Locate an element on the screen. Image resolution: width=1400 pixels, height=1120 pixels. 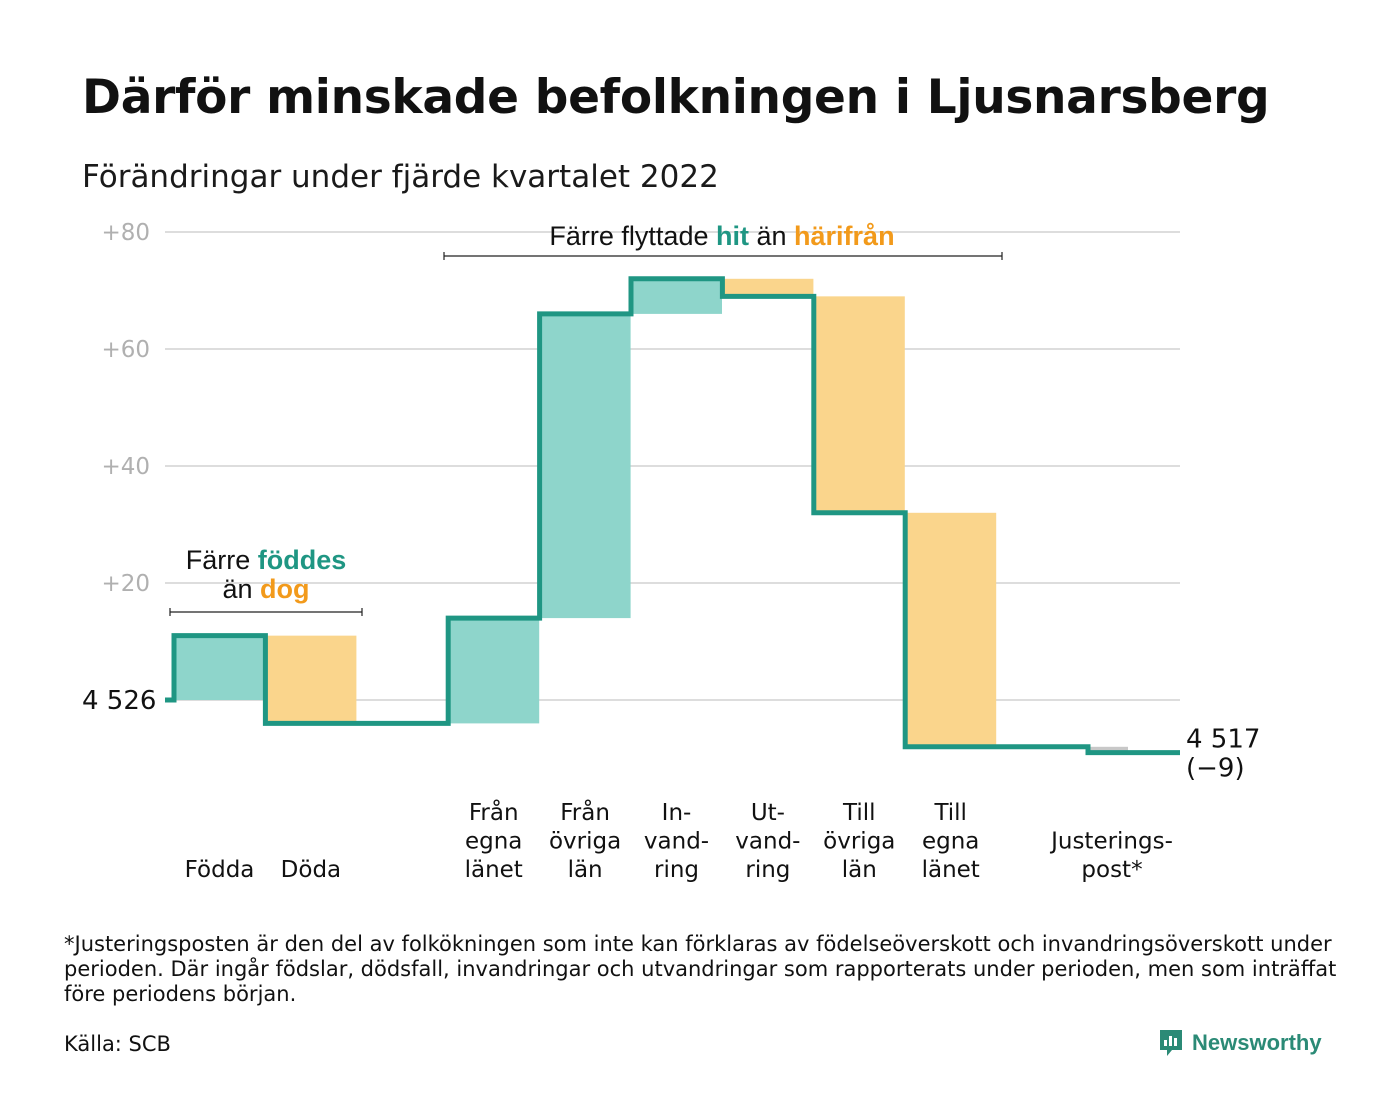
y-axis-ticks: +20 +40 +60 +80 is located at coordinates (125, 408).